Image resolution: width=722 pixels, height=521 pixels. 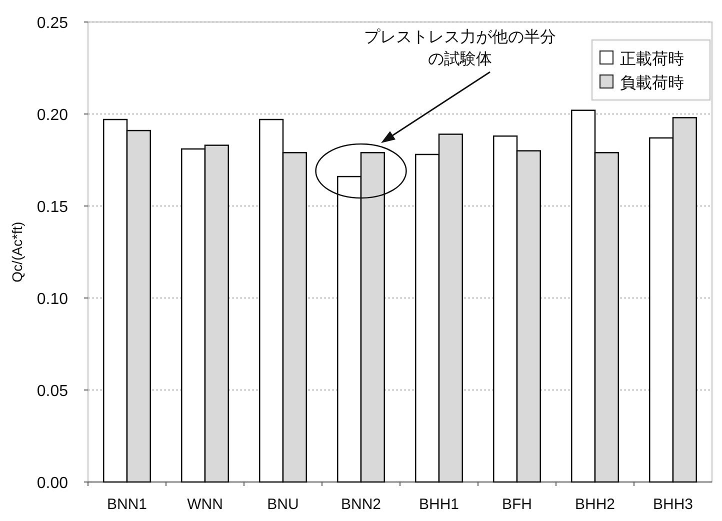 What do you see at coordinates (52, 115) in the screenshot?
I see `y-tick-label: 0.20` at bounding box center [52, 115].